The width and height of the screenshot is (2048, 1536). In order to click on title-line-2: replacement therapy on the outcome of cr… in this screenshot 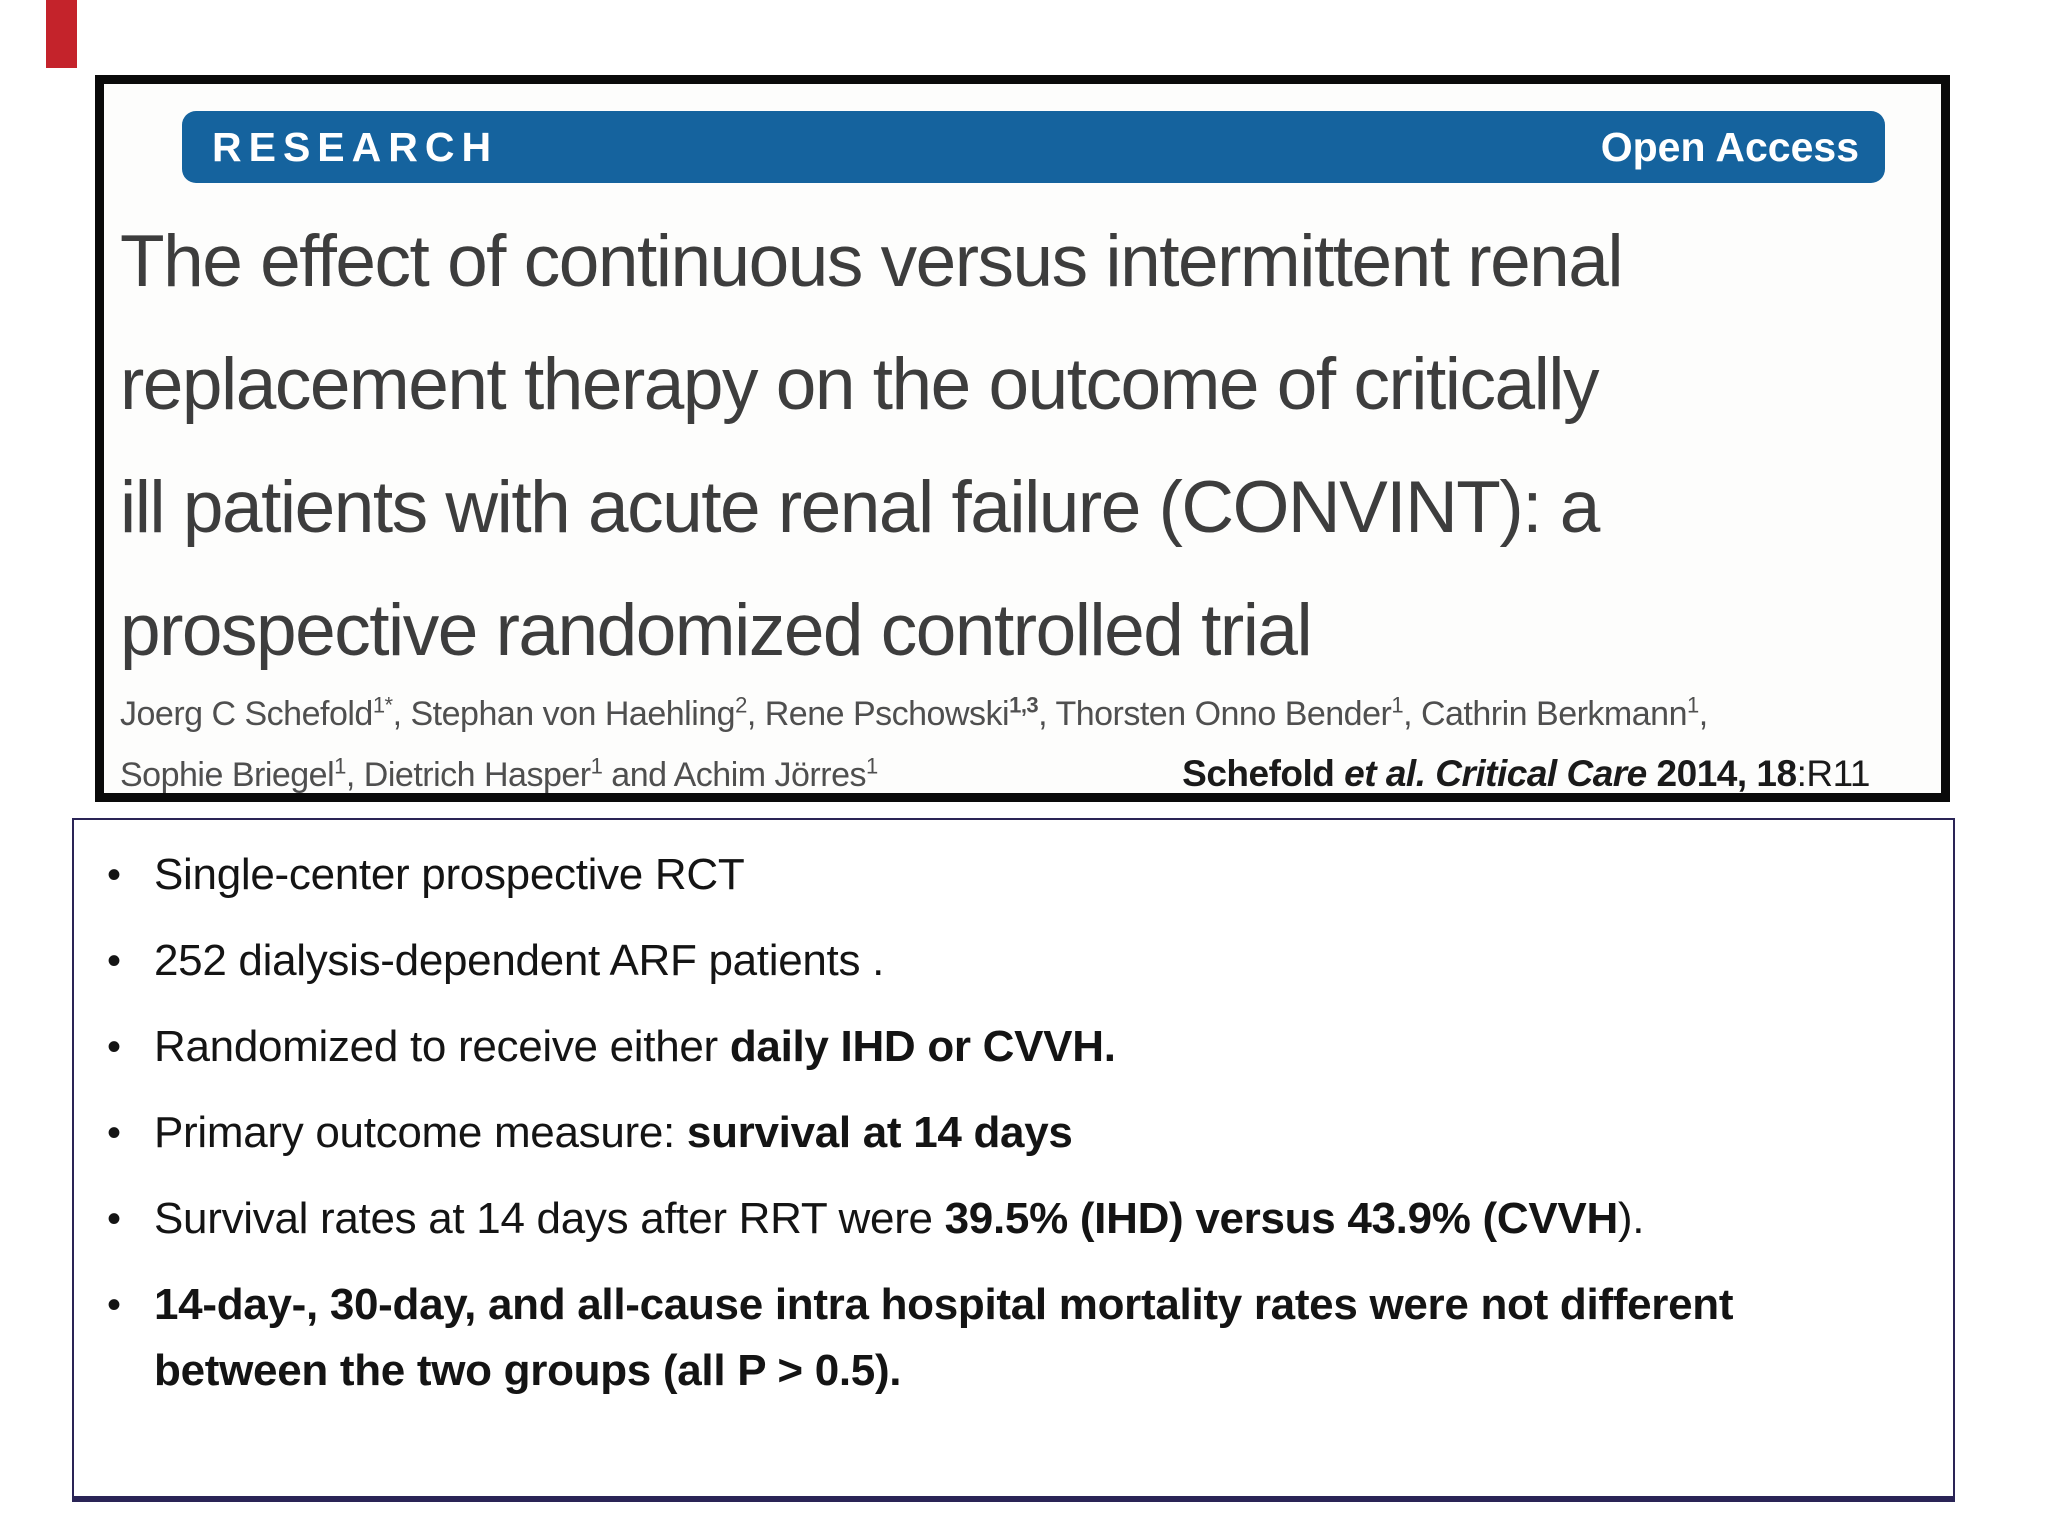, I will do `click(860, 384)`.